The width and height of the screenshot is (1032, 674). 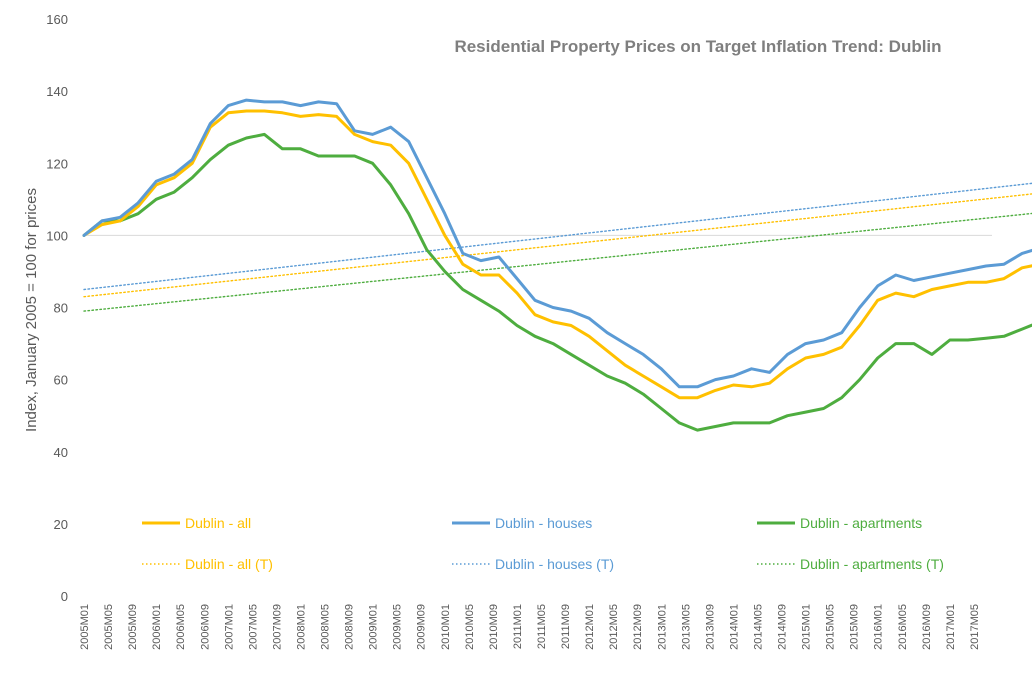 What do you see at coordinates (277, 627) in the screenshot?
I see `x-tick-label-2007m09: 2007M09` at bounding box center [277, 627].